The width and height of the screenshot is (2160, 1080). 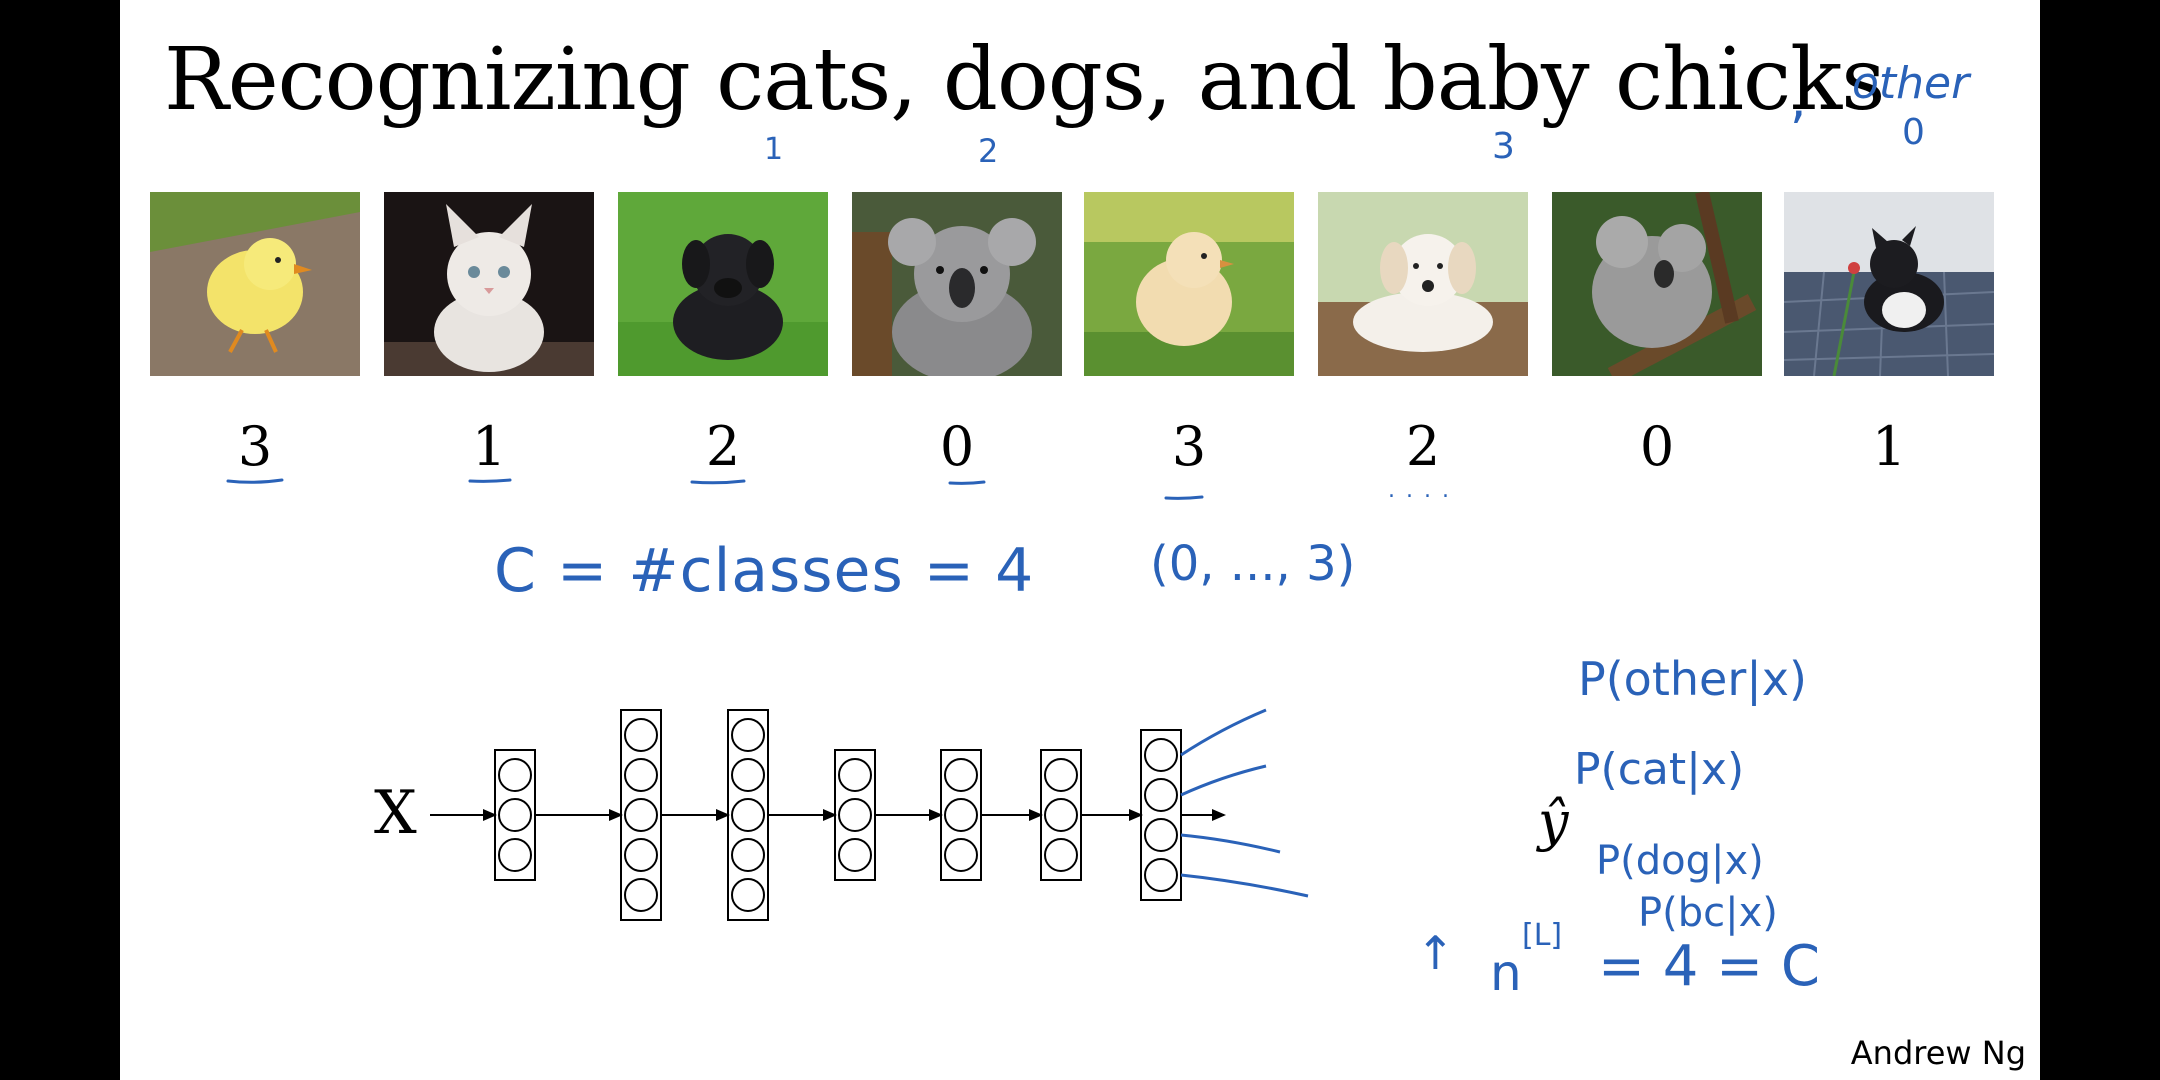 What do you see at coordinates (1419, 490) in the screenshot?
I see `annotation-dots: . . . .` at bounding box center [1419, 490].